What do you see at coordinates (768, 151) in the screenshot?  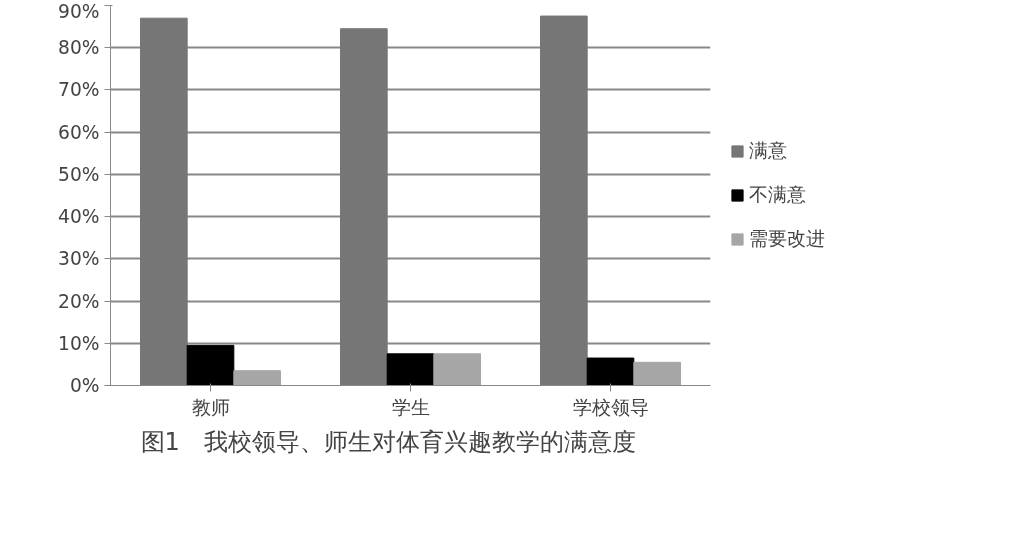 I see `legend-label: 满意` at bounding box center [768, 151].